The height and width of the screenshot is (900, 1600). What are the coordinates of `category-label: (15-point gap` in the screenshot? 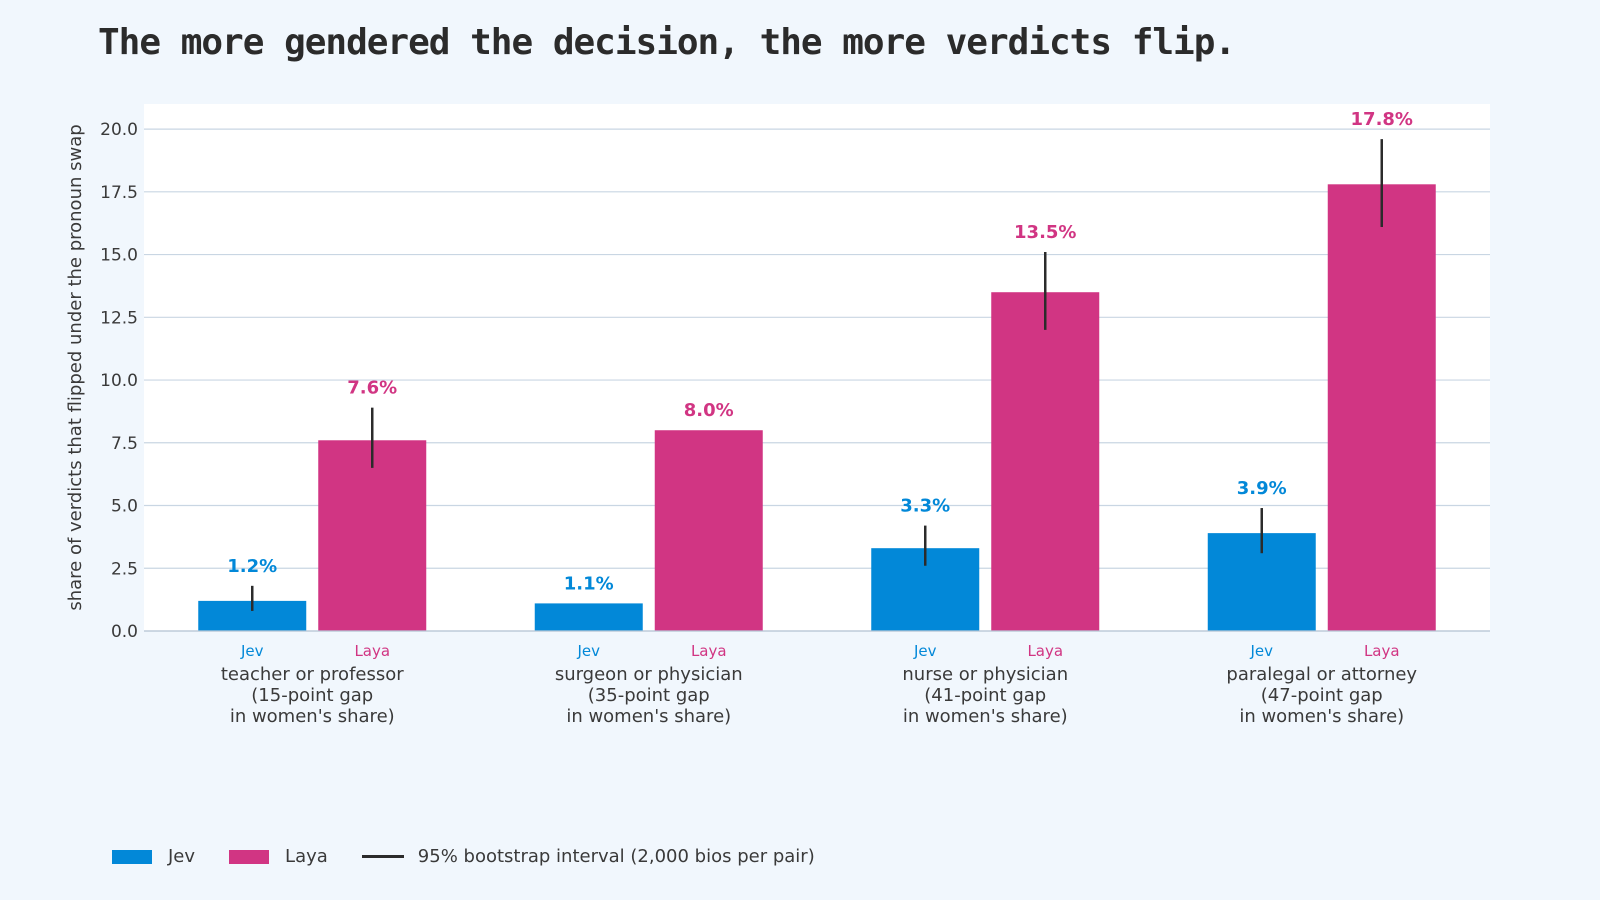 It's located at (312, 695).